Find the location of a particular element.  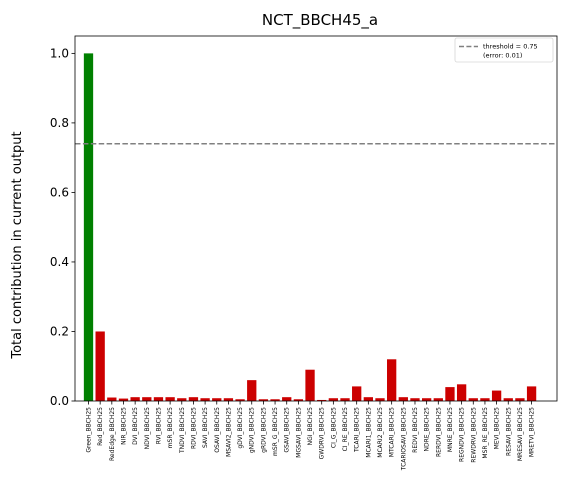

bar-NGI_BBCH25 is located at coordinates (310, 385).